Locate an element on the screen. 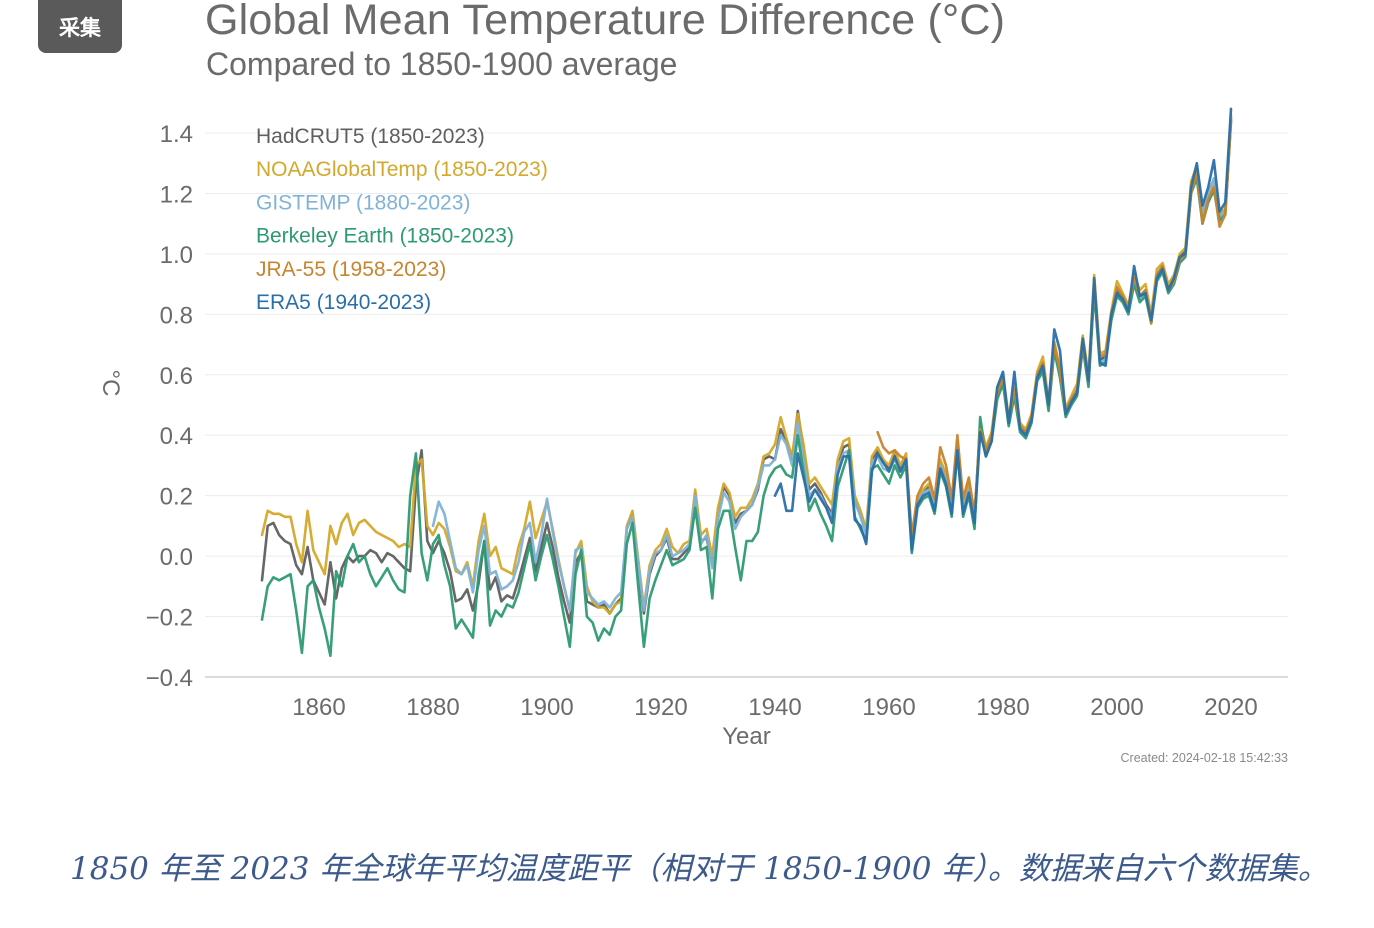 This screenshot has height=928, width=1374. x-tick-label: 1880 is located at coordinates (432, 707).